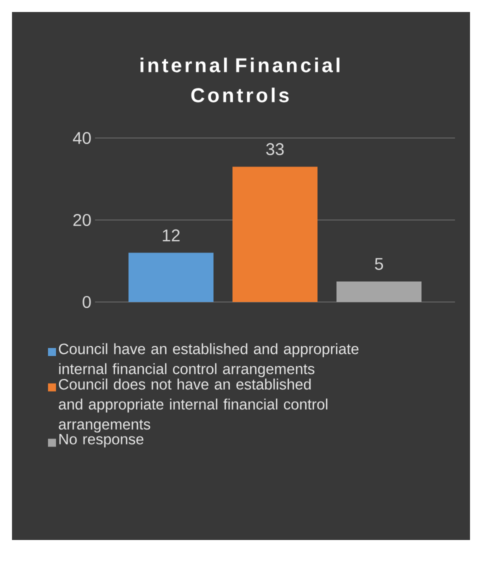  Describe the element at coordinates (81, 138) in the screenshot. I see `y-tick-label: 40` at that location.